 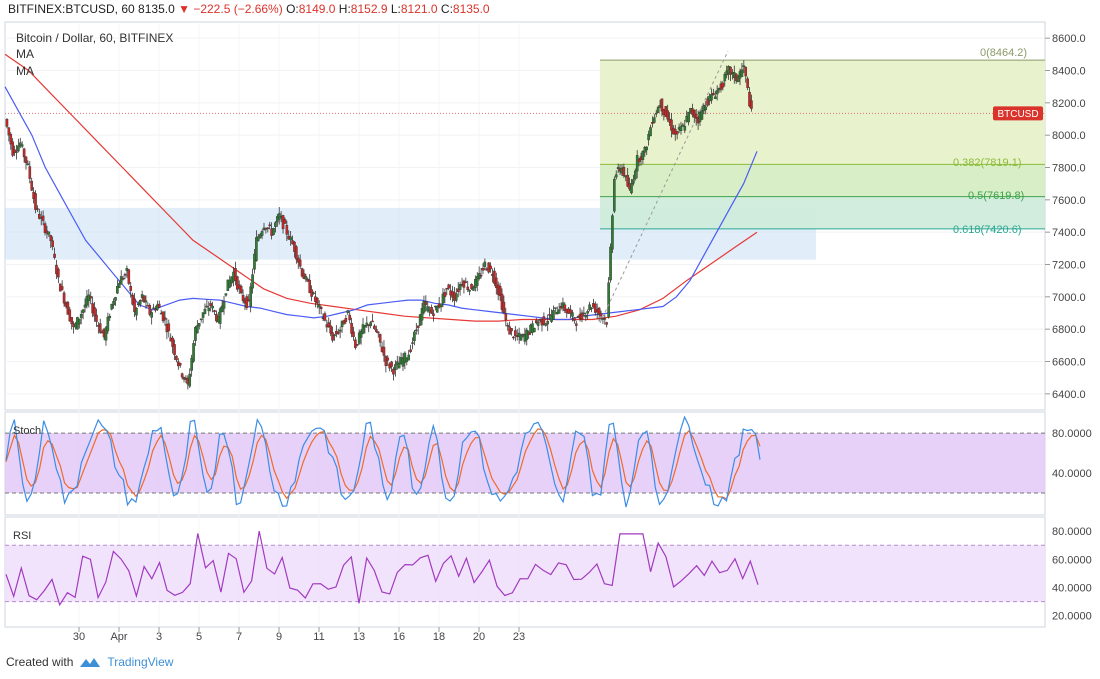 I want to click on time-tick-label: 7, so click(x=239, y=637).